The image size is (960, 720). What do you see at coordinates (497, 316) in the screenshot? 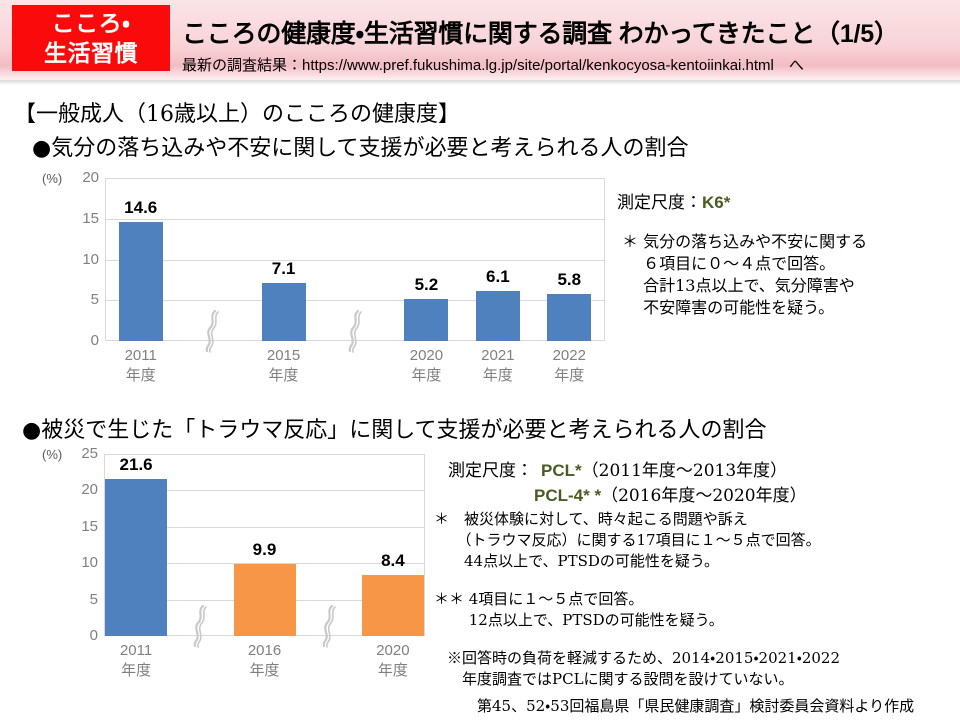
I see `bar-2021` at bounding box center [497, 316].